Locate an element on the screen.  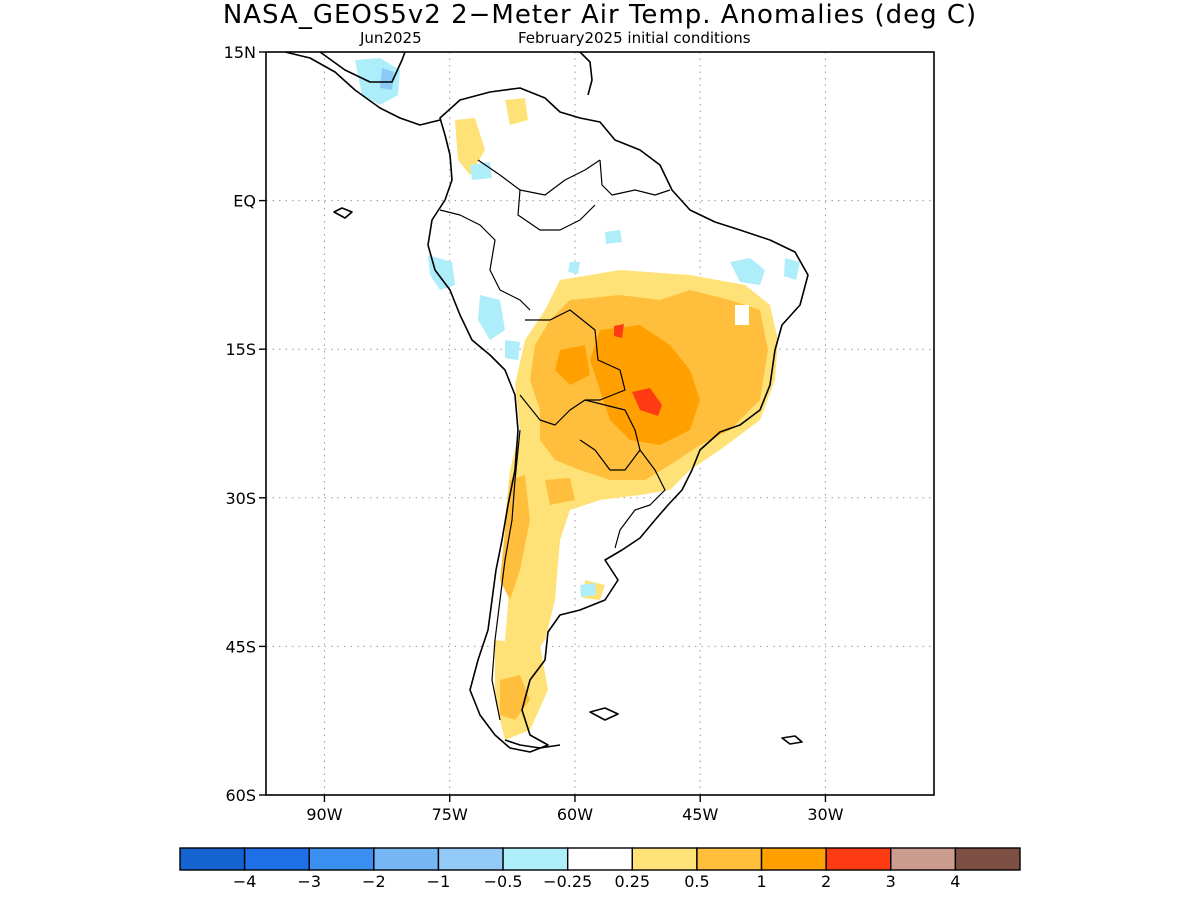
caribbean-islands is located at coordinates (586, 74).